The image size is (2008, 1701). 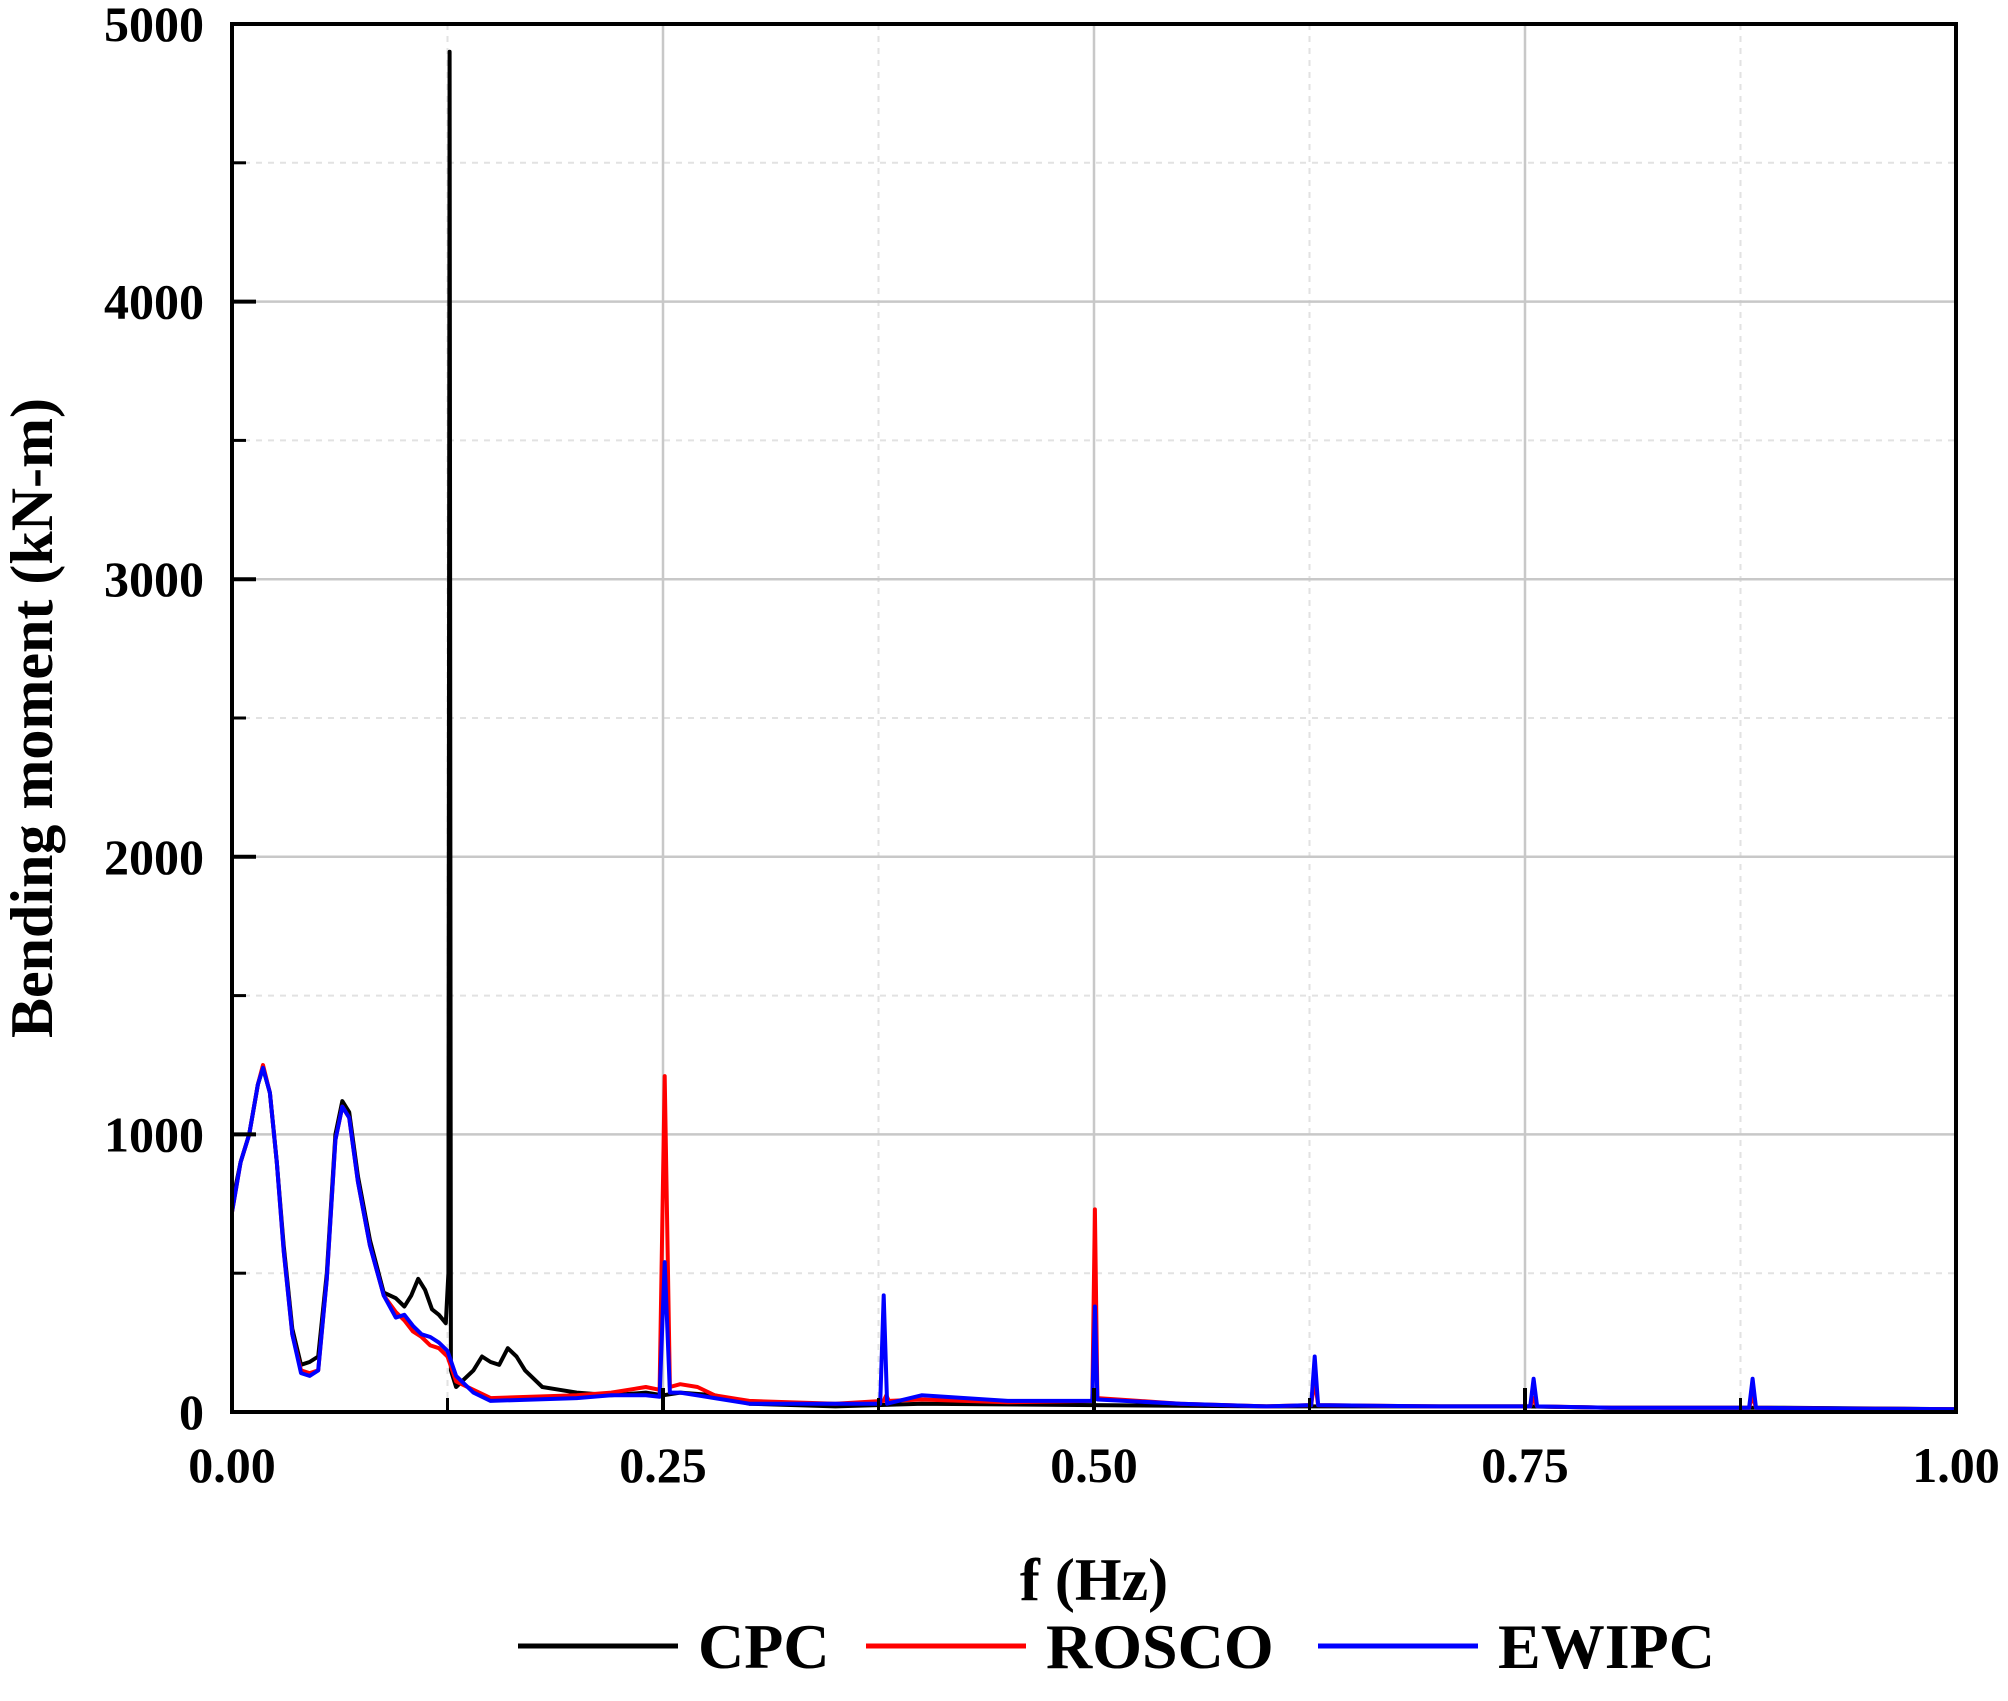 I want to click on y-tick-label: 1000, so click(x=154, y=1134).